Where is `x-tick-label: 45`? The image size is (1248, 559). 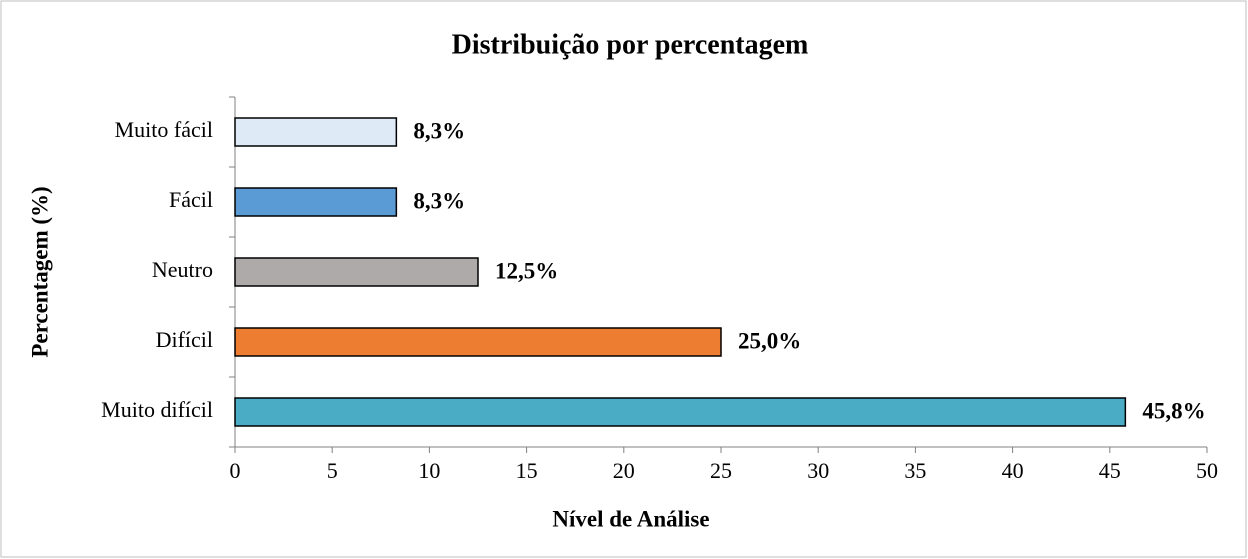
x-tick-label: 45 is located at coordinates (1110, 470).